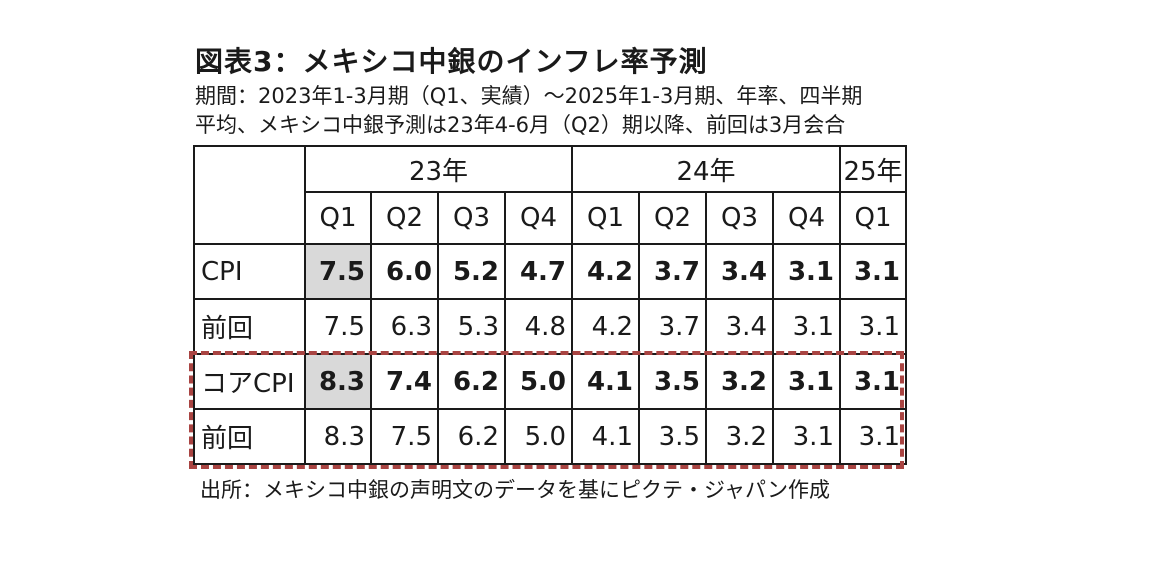 Image resolution: width=1152 pixels, height=580 pixels. What do you see at coordinates (538, 271) in the screenshot?
I see `value-cell: 4.7` at bounding box center [538, 271].